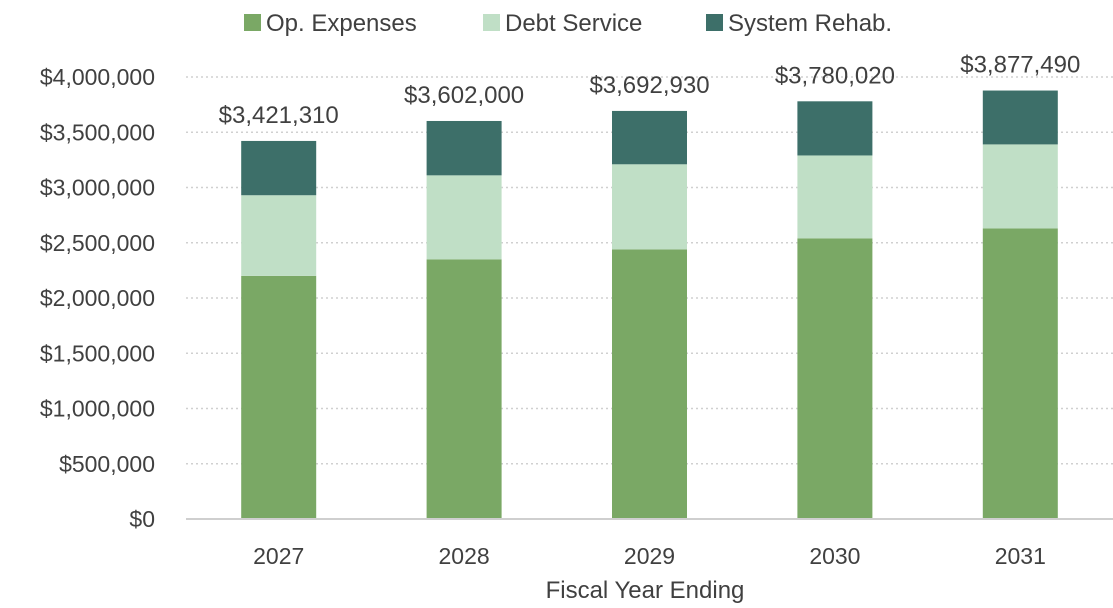 The image size is (1113, 608). What do you see at coordinates (107, 464) in the screenshot?
I see `y-tick-label: $500,000` at bounding box center [107, 464].